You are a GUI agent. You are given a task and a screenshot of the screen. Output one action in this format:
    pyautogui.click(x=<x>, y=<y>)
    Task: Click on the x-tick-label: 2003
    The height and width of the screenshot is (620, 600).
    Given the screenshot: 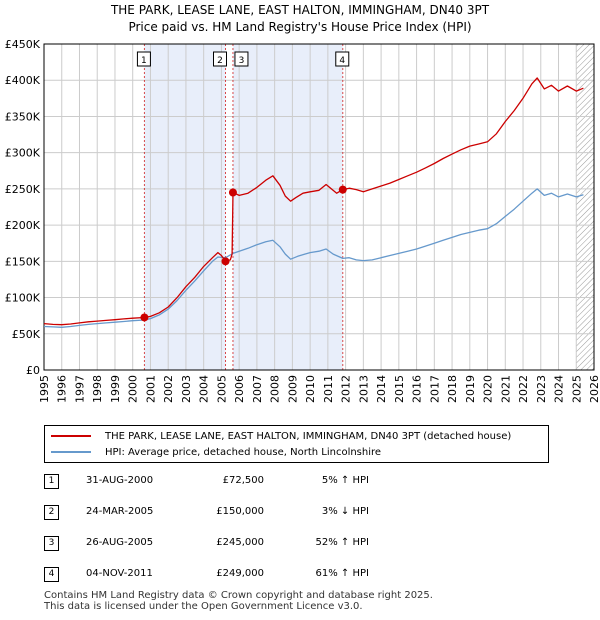 What is the action you would take?
    pyautogui.click(x=186, y=389)
    